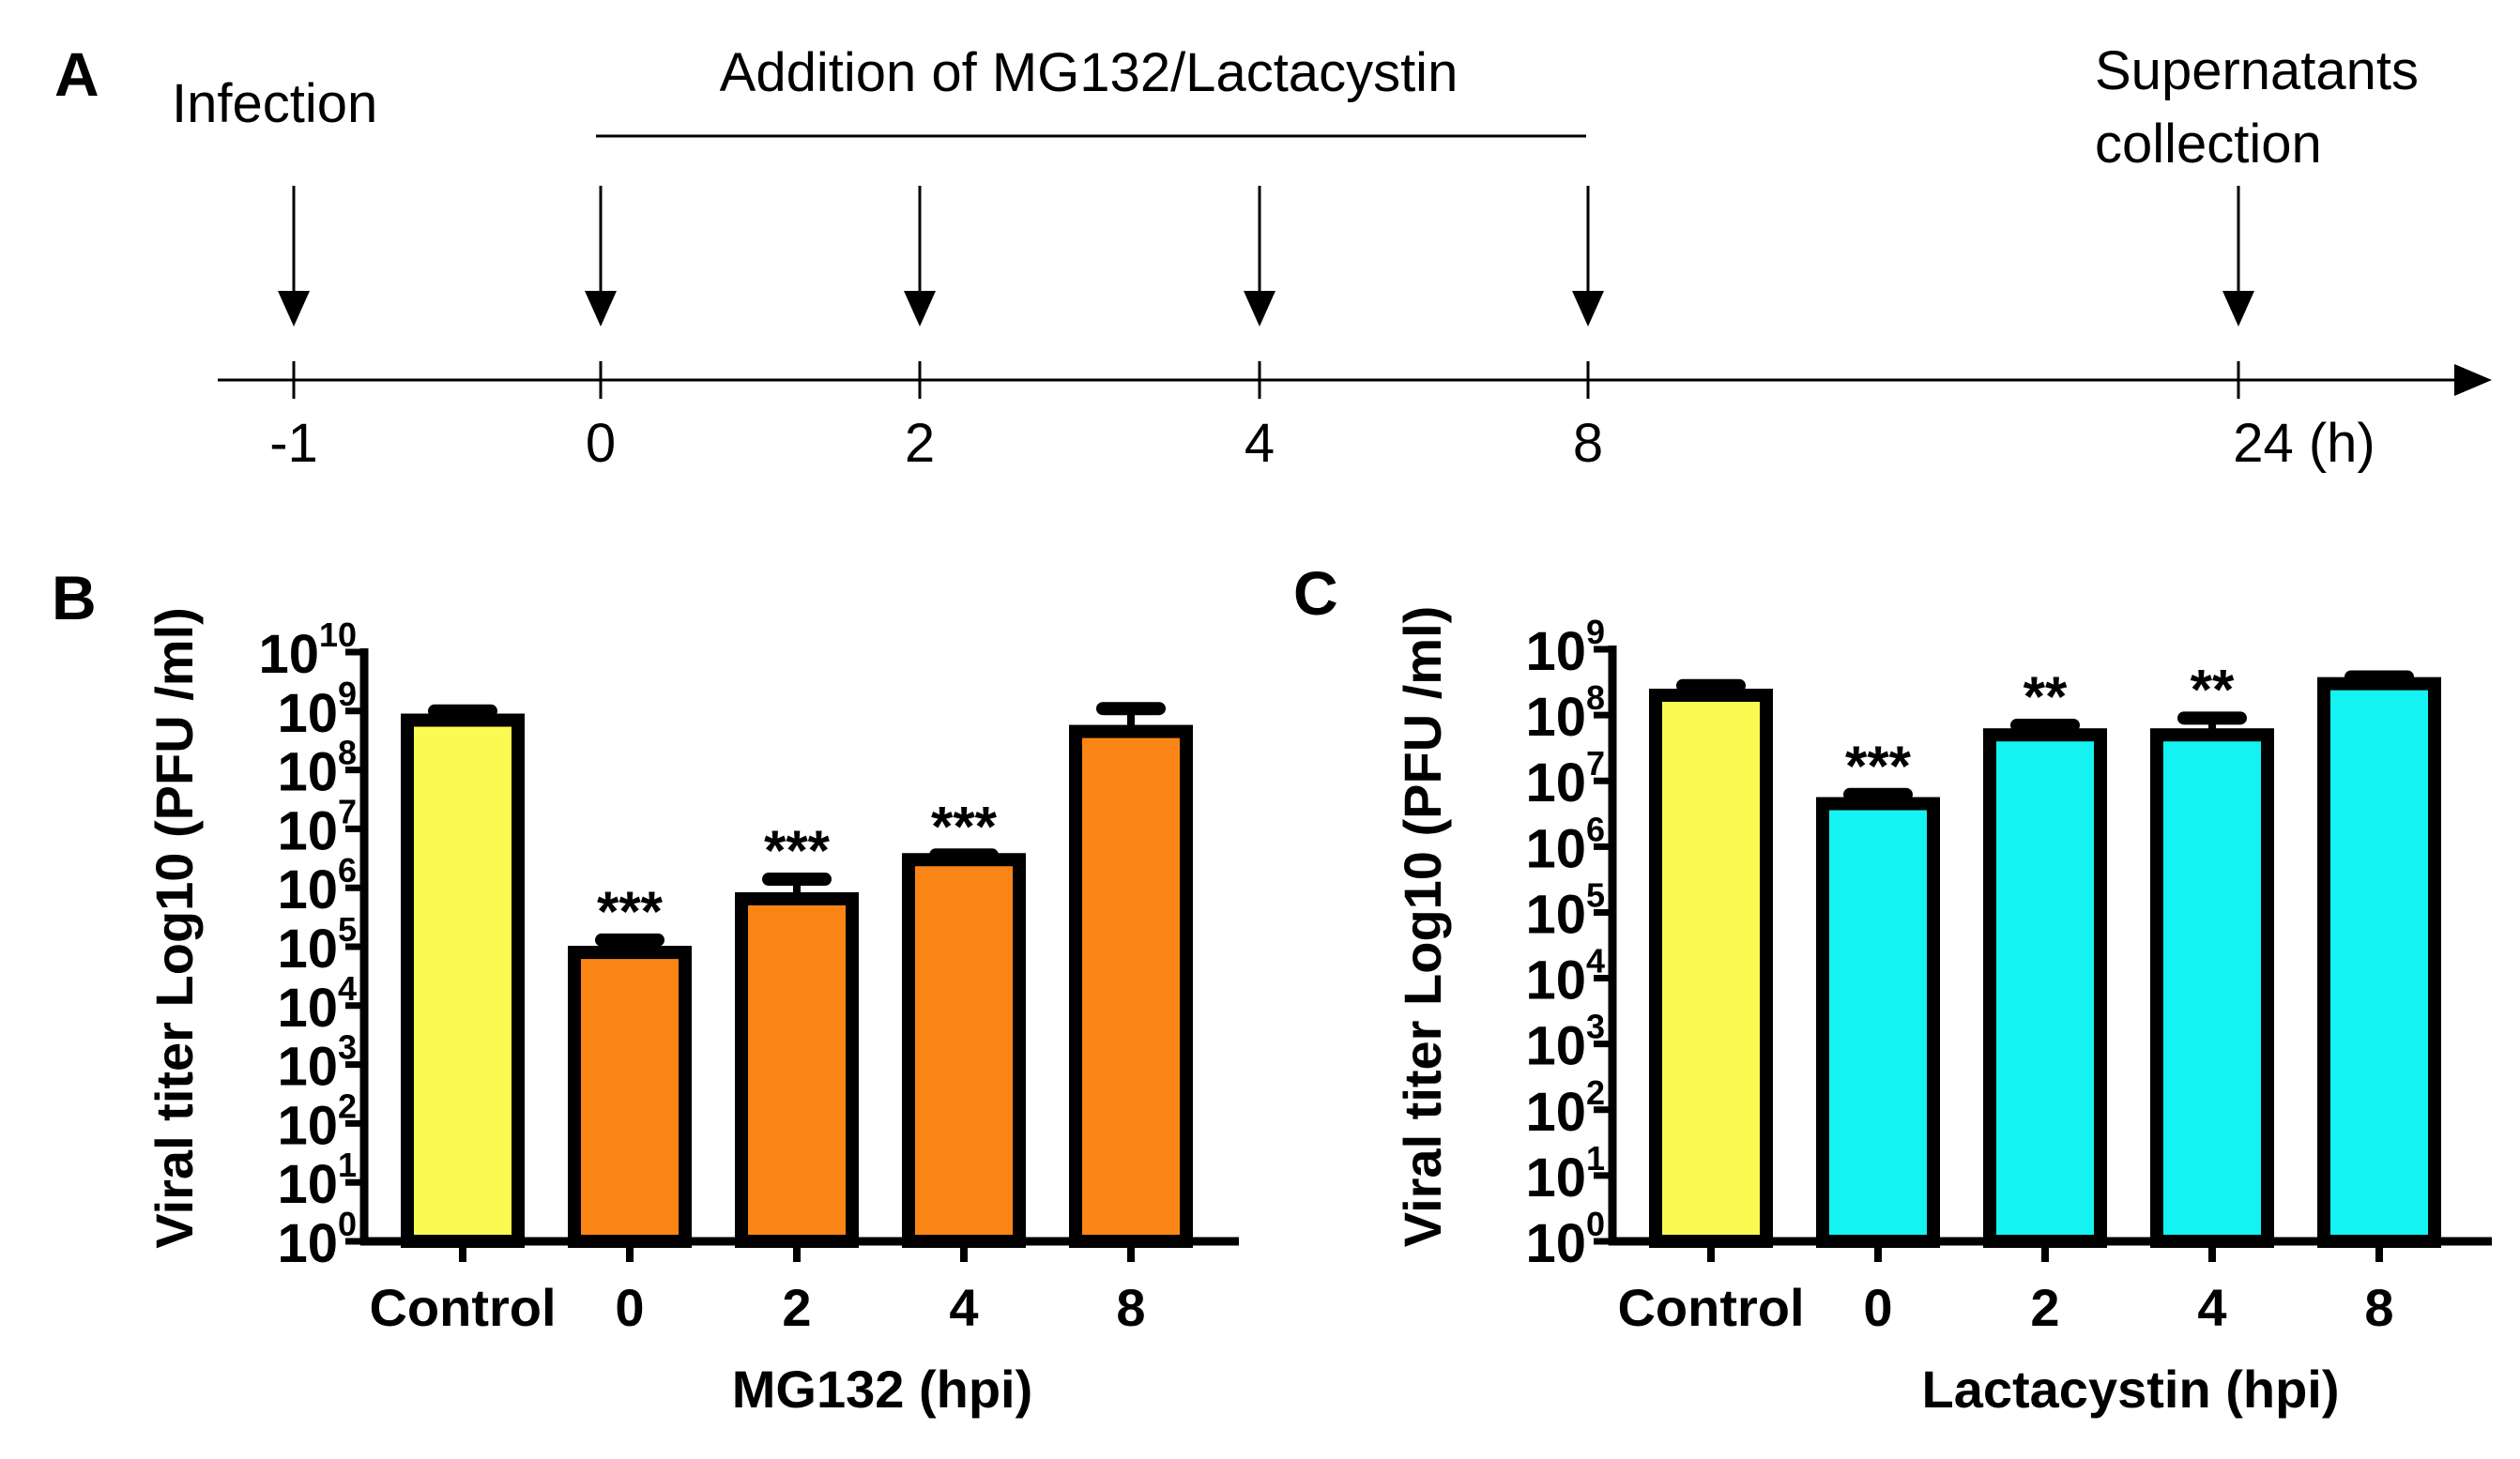 The width and height of the screenshot is (2520, 1459). What do you see at coordinates (1588, 443) in the screenshot?
I see `timeline-tick-label: 8` at bounding box center [1588, 443].